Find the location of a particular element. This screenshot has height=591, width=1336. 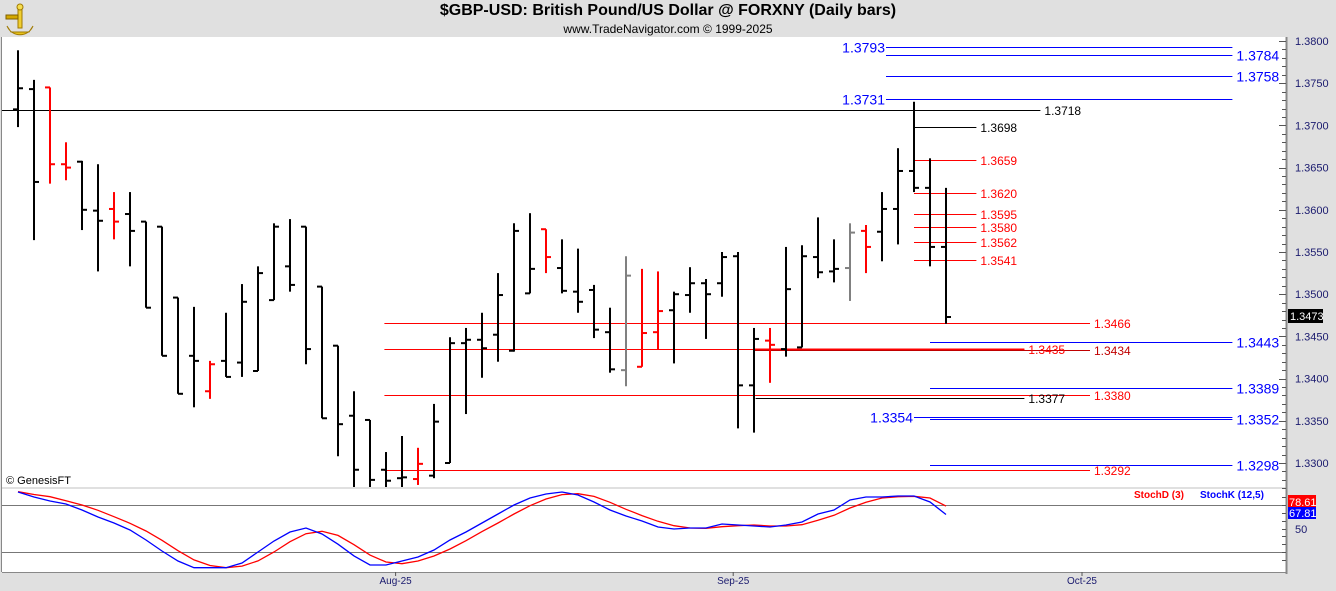

y-tick-label: 1.3350 is located at coordinates (1312, 422).